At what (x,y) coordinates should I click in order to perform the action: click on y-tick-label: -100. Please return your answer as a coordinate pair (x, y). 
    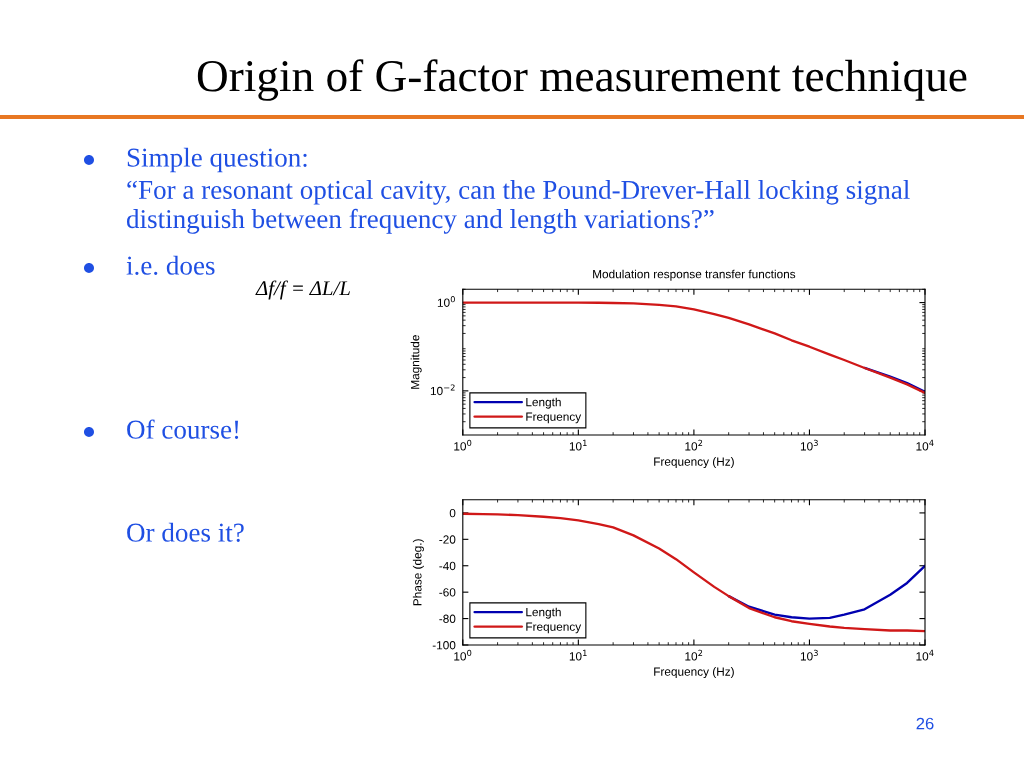
    Looking at the image, I should click on (444, 645).